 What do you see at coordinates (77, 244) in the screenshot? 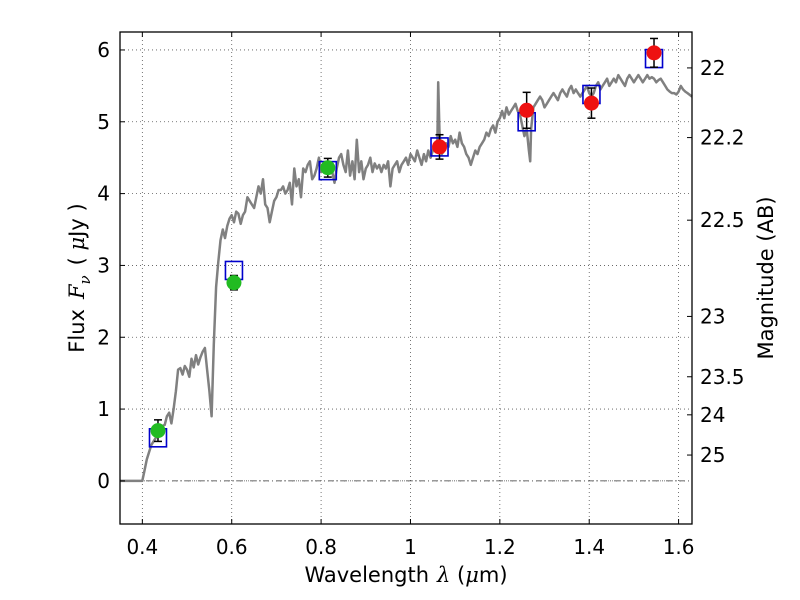
I see `y-axis-unit-mu: μ` at bounding box center [77, 244].